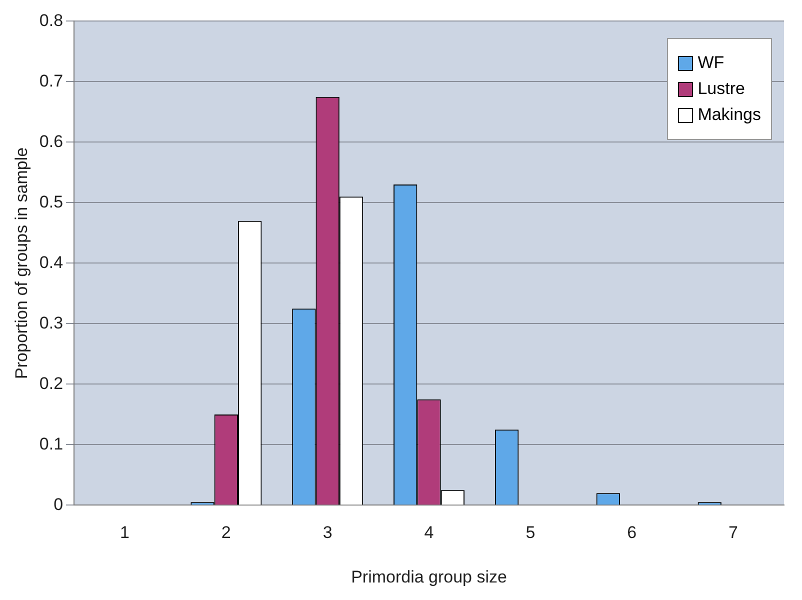  What do you see at coordinates (51, 202) in the screenshot?
I see `y-tick-label: 0.5` at bounding box center [51, 202].